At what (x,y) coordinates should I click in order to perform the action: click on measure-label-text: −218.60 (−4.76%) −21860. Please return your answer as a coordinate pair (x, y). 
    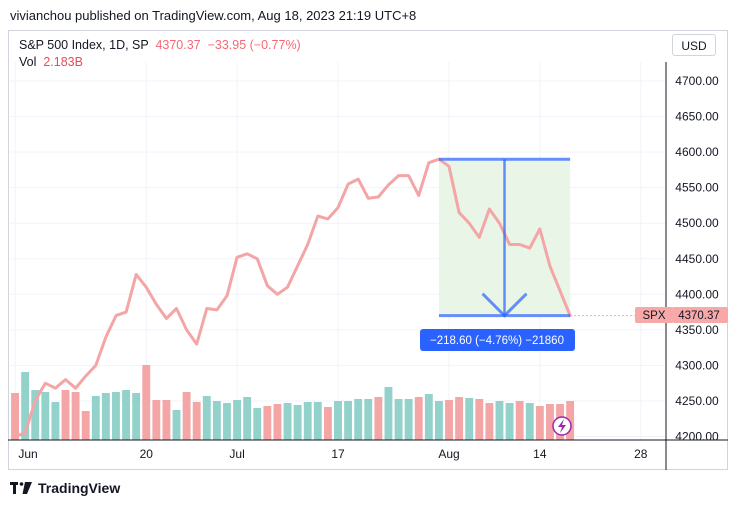
    Looking at the image, I should click on (497, 341).